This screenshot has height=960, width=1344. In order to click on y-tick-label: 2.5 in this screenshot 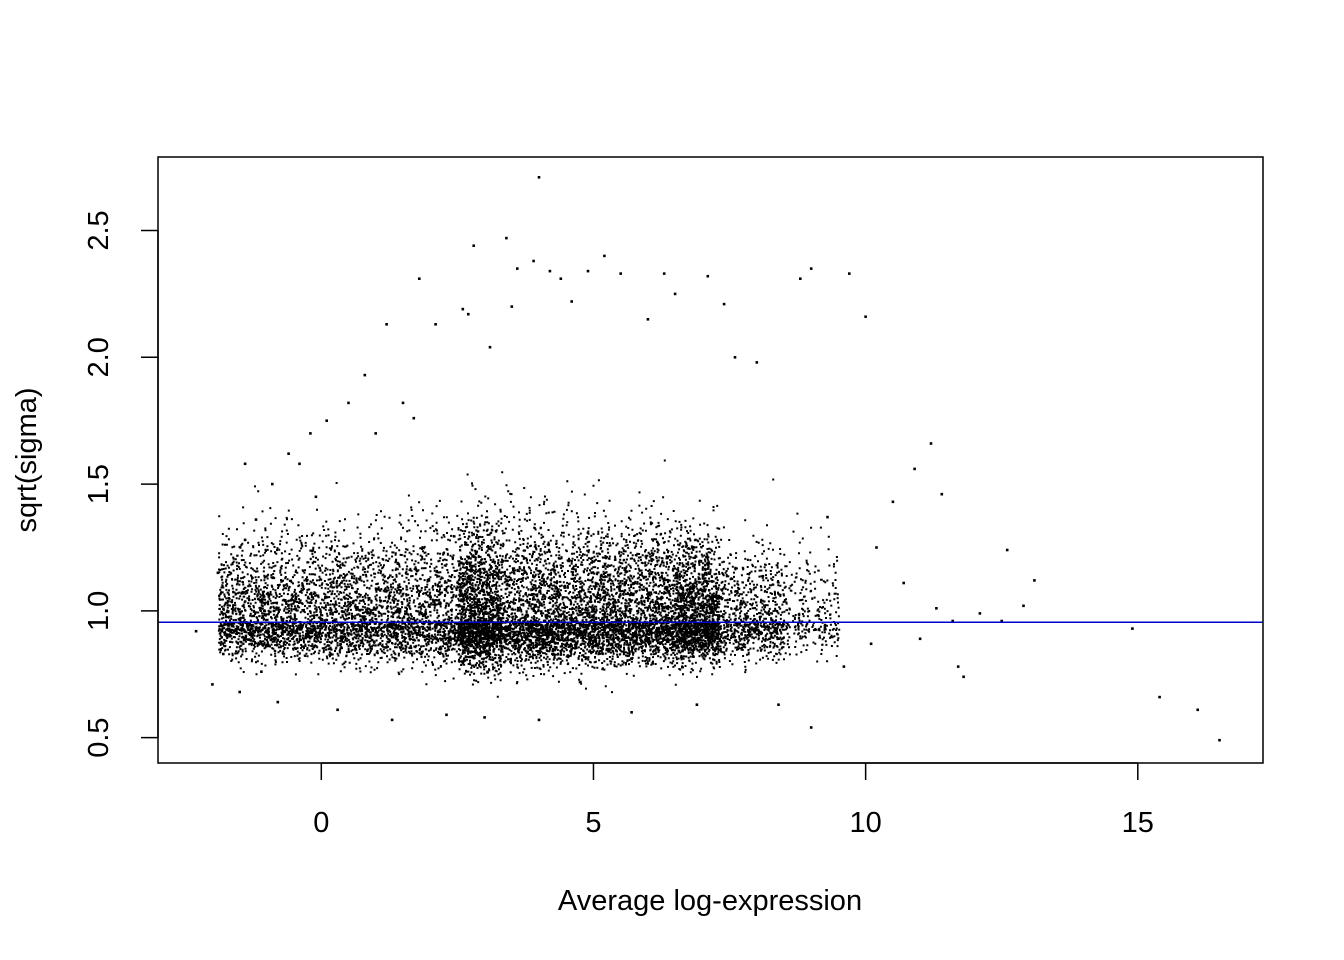, I will do `click(99, 230)`.